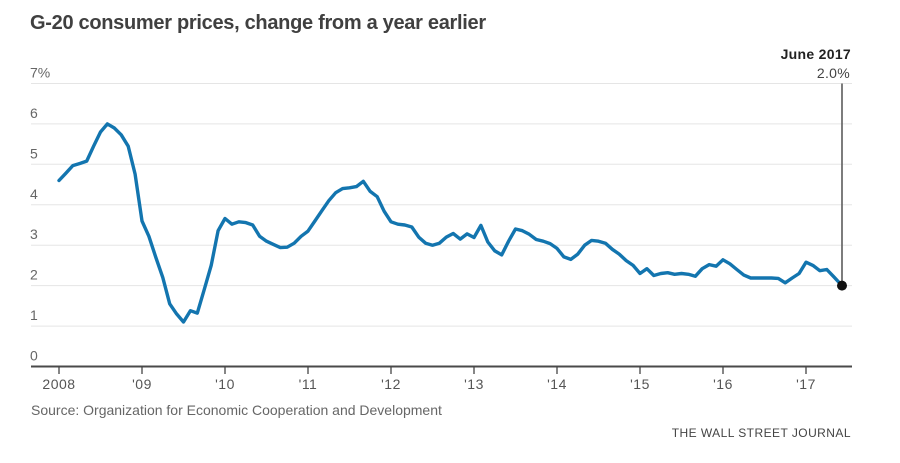  I want to click on svg-text: '09, so click(142, 384).